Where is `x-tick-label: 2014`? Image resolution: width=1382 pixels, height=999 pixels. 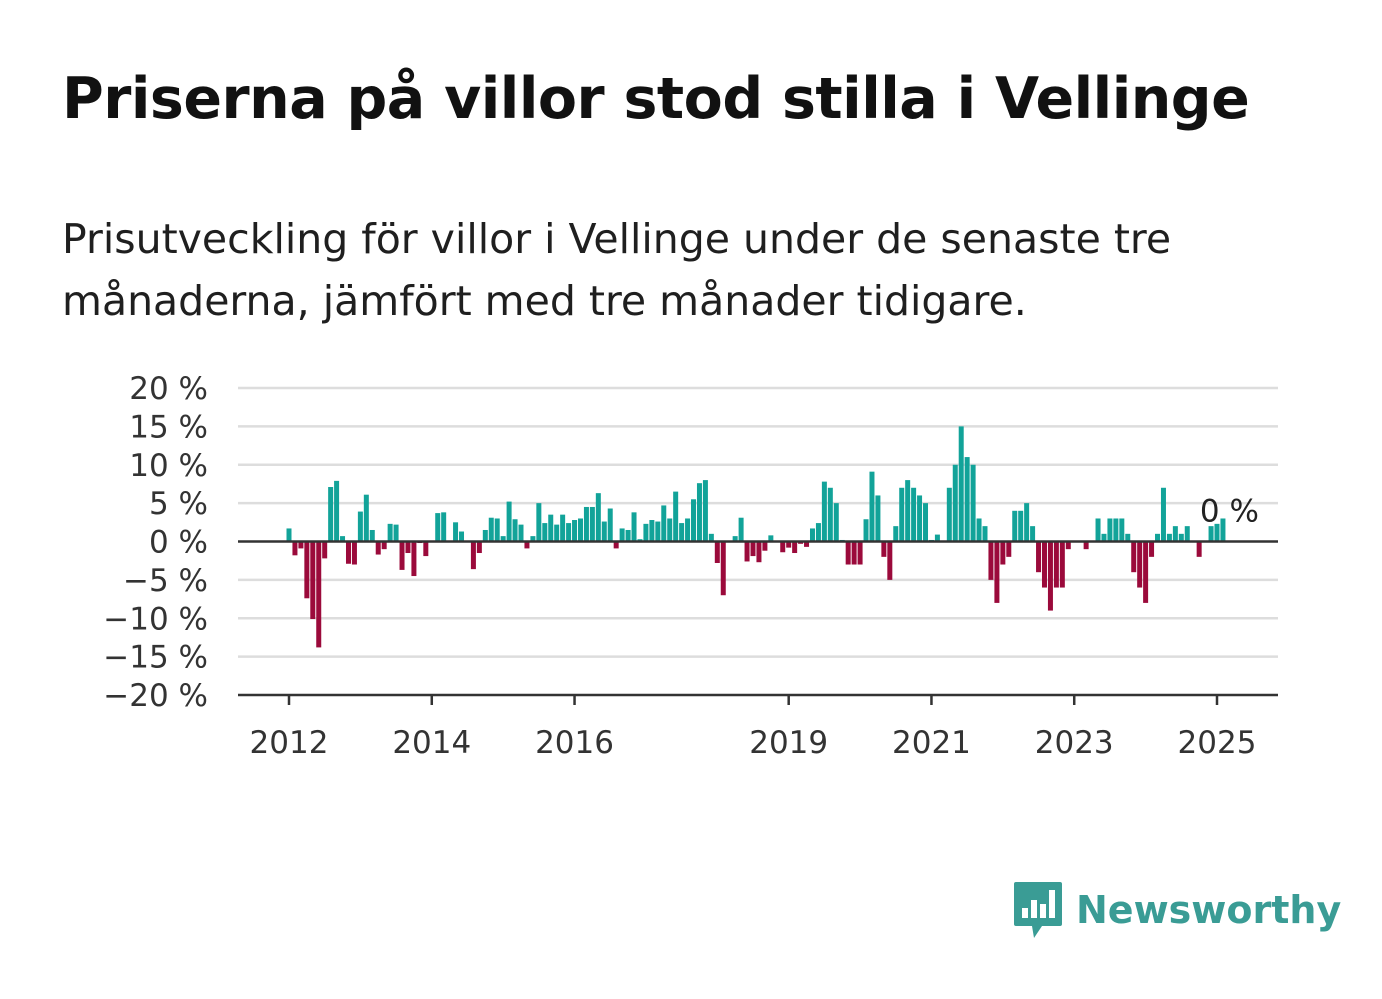
x-tick-label: 2014 is located at coordinates (431, 743).